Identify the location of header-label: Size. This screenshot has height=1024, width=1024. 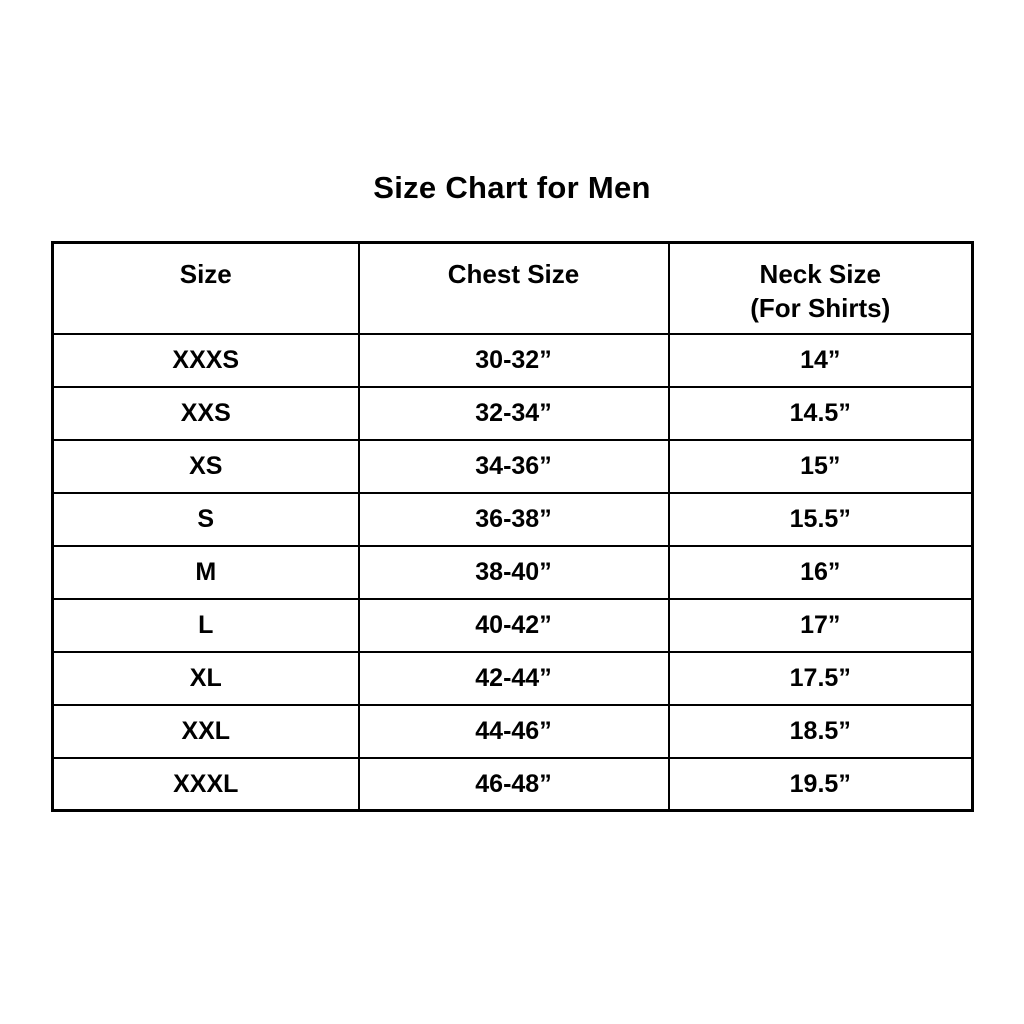
(205, 274).